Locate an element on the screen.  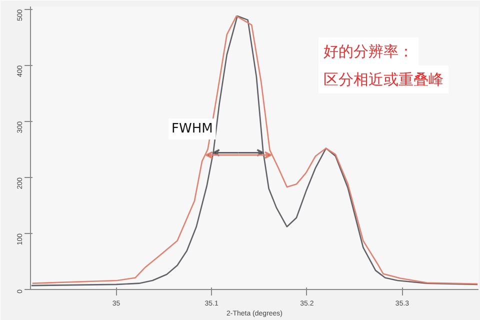
annotation: FWHM is located at coordinates (192, 129).